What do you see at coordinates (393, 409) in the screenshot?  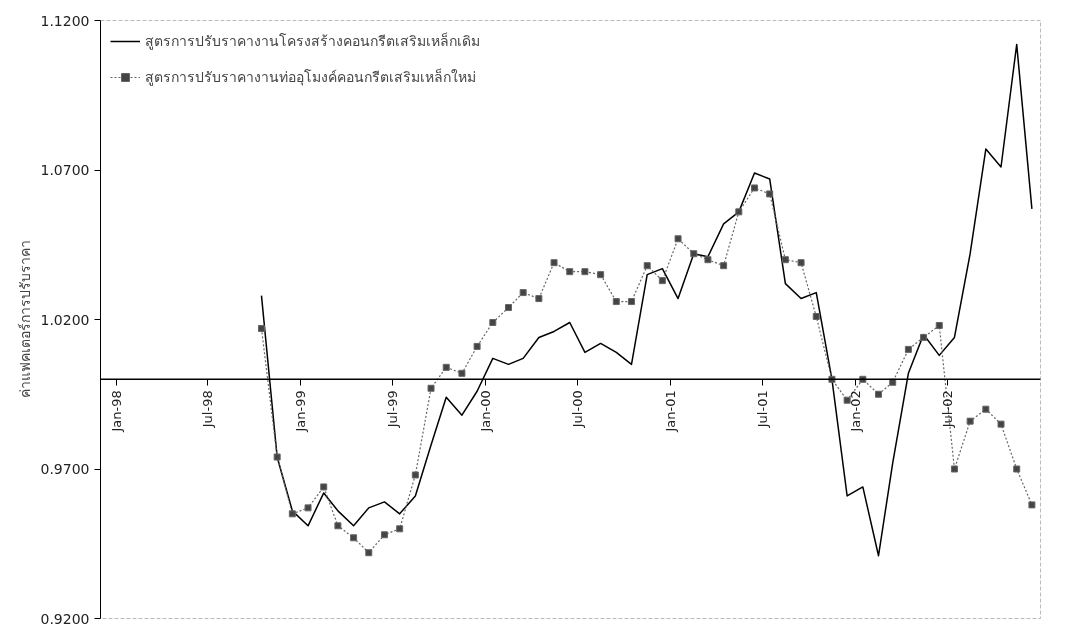 I see `x-tick-label: Jul-99` at bounding box center [393, 409].